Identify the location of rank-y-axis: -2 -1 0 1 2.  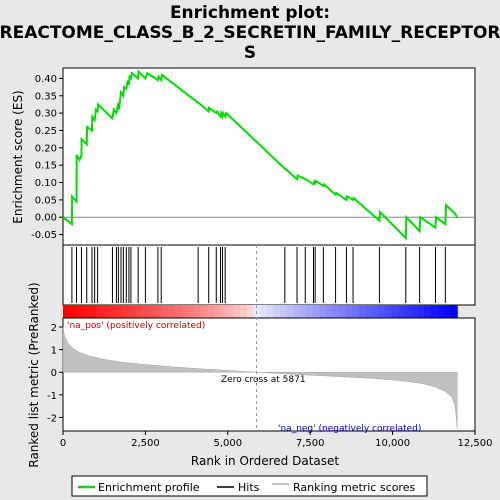
(55, 373).